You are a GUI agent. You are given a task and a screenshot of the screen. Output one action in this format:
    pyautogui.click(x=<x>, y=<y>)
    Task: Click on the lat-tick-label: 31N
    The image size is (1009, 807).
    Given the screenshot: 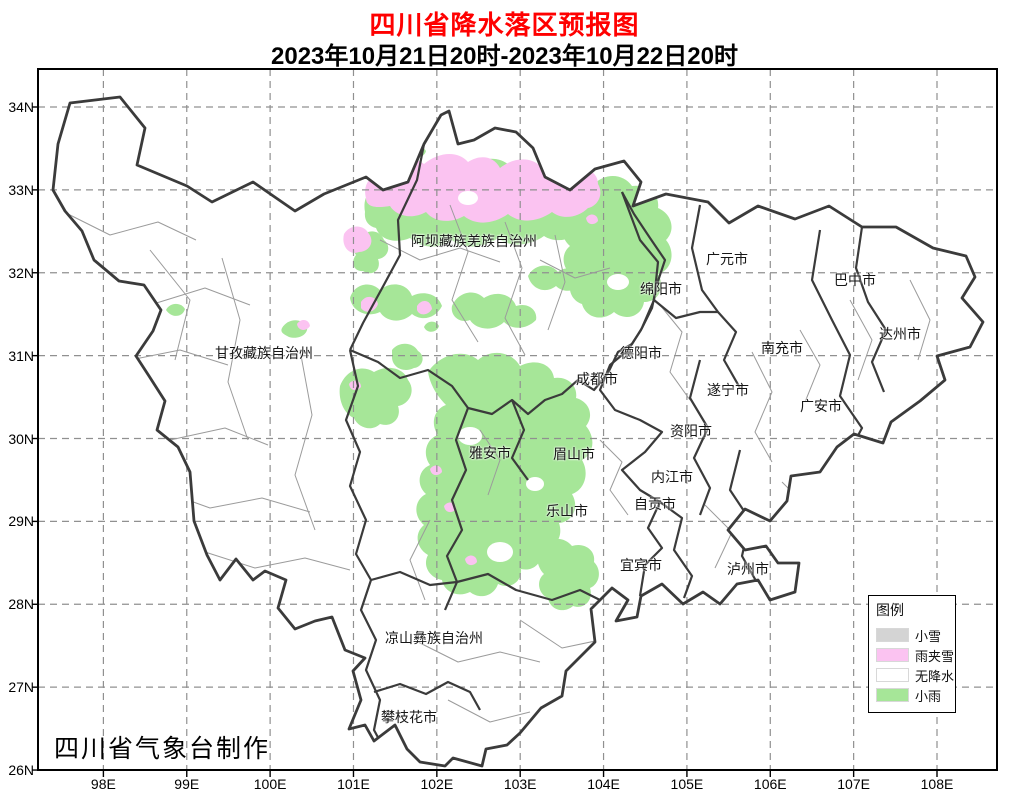 What is the action you would take?
    pyautogui.click(x=21, y=355)
    